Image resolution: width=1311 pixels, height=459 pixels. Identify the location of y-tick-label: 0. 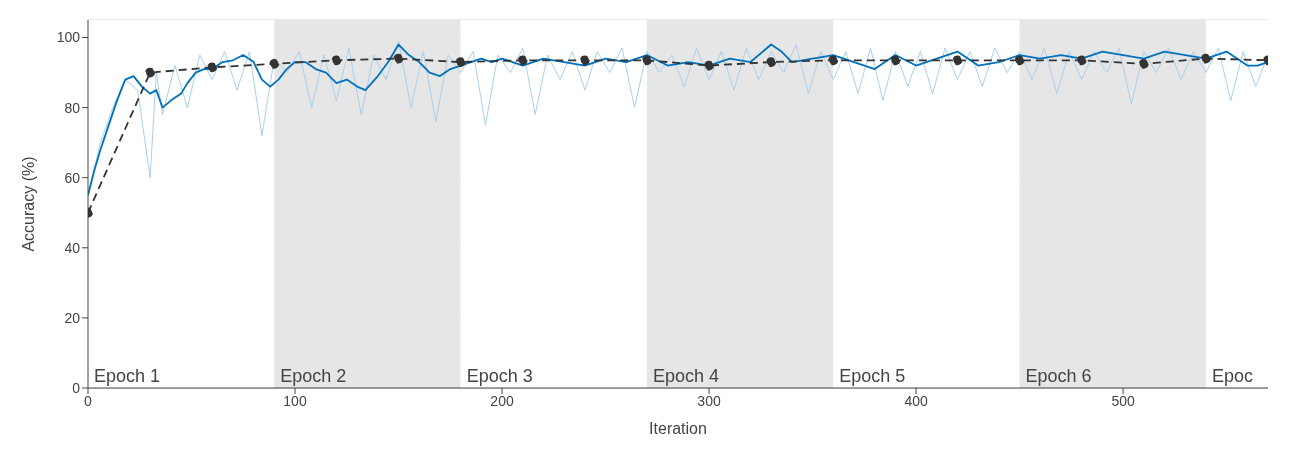
(76, 387).